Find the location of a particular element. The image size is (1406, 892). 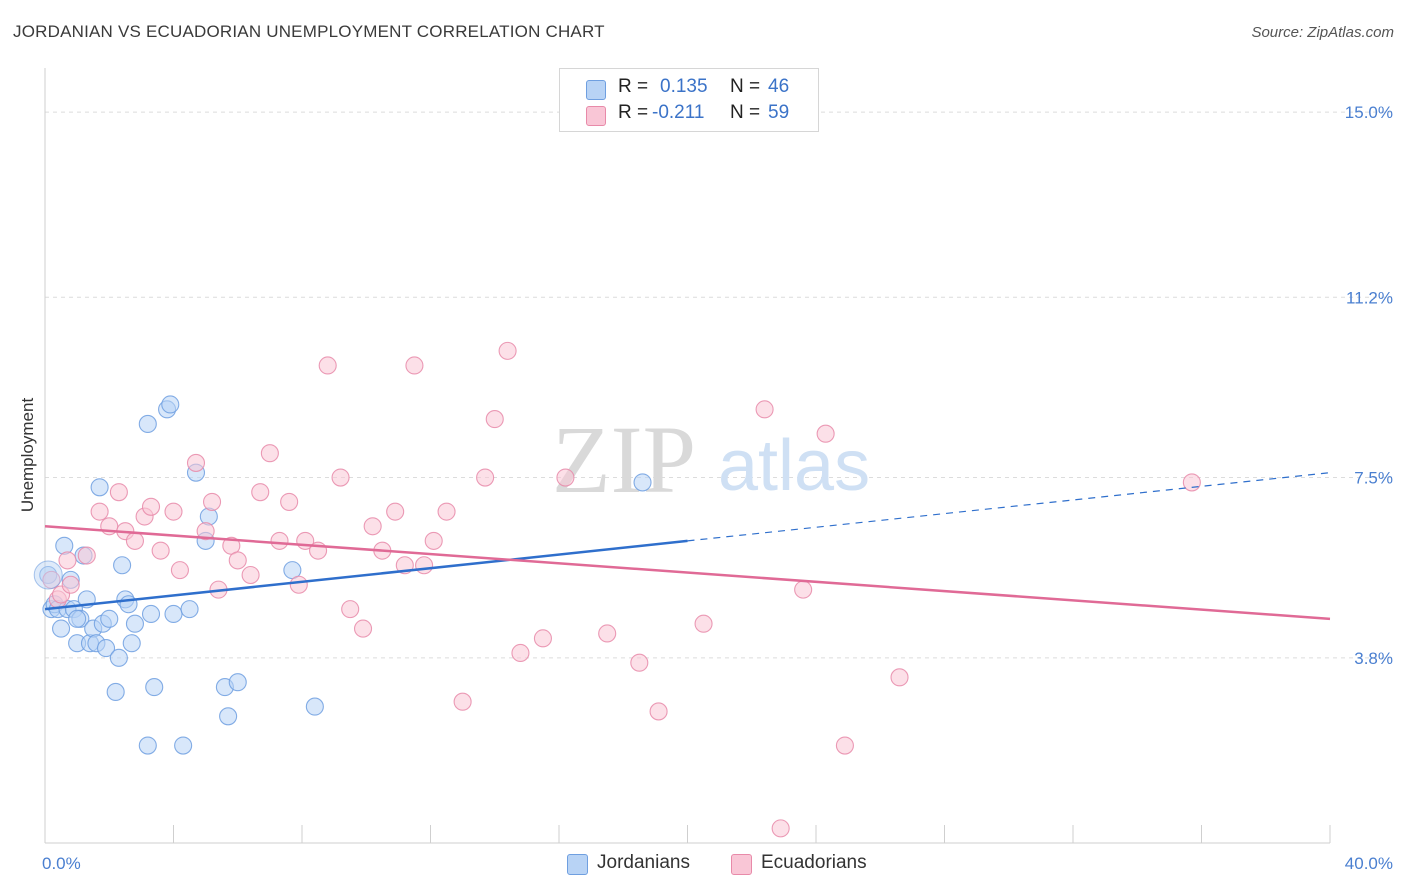

y-tick-label: 11.2% is located at coordinates (1369, 297).